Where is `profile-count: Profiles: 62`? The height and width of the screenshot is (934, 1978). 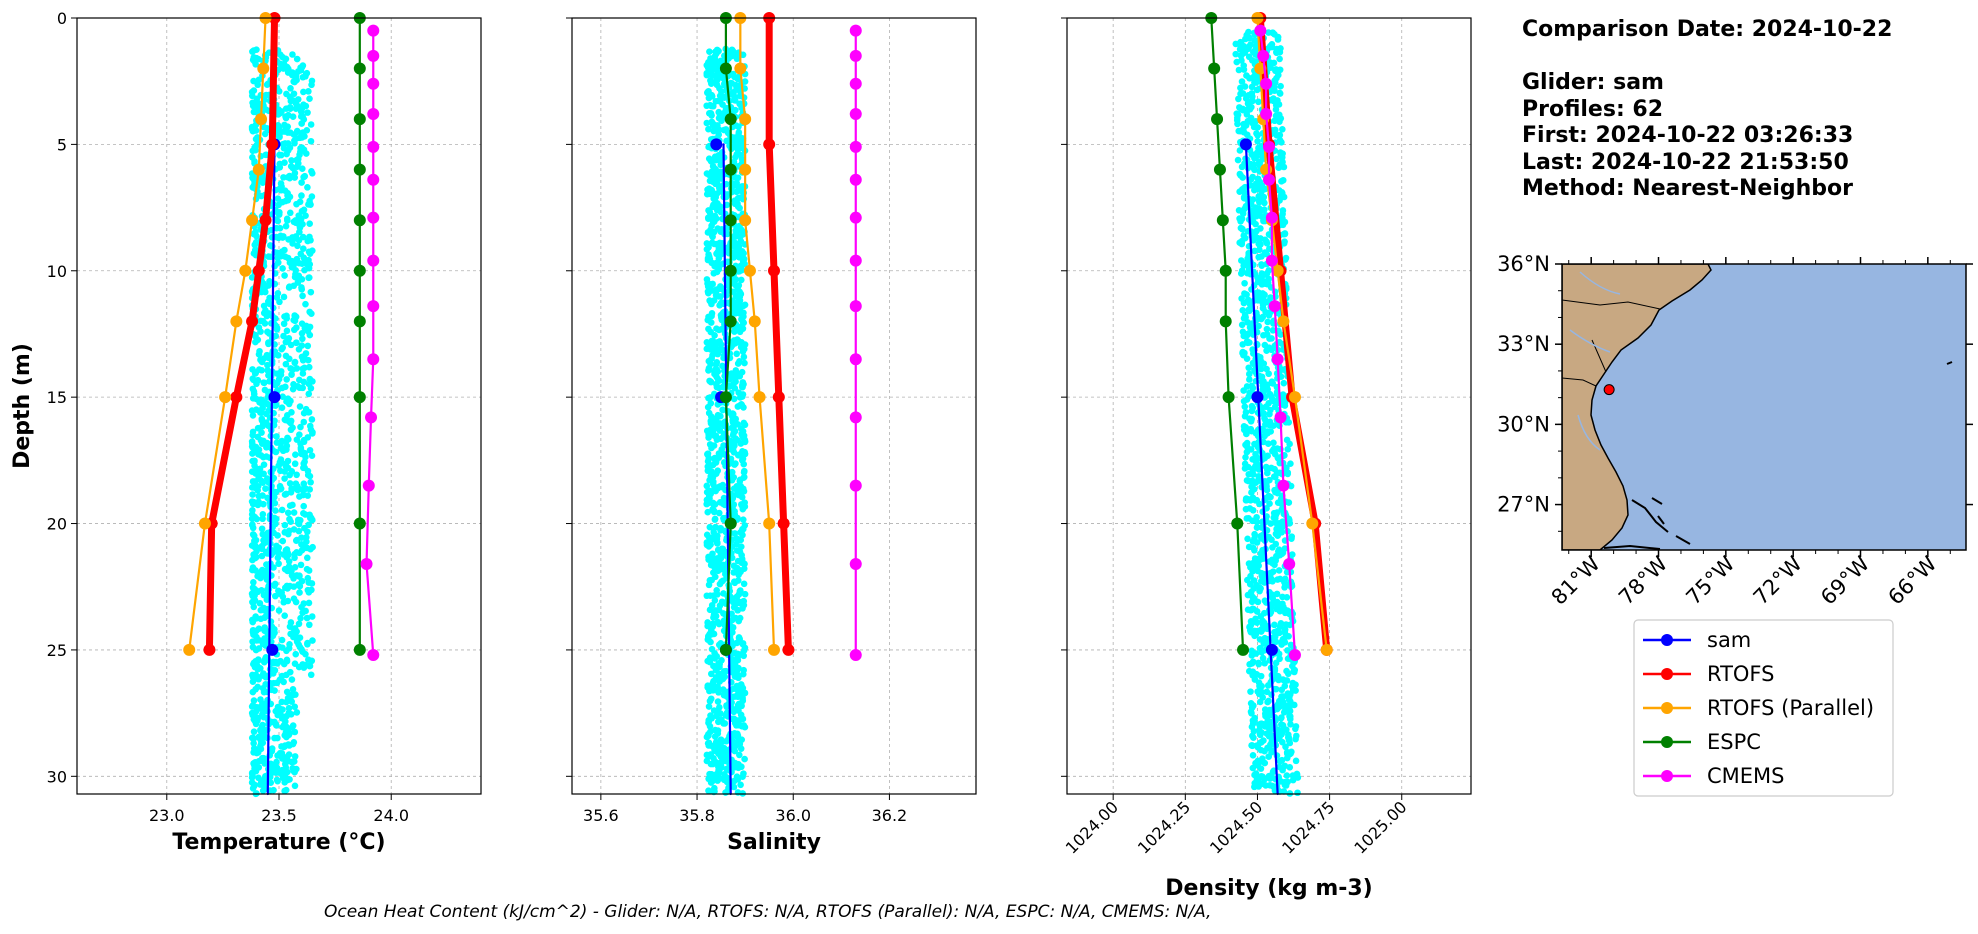 profile-count: Profiles: 62 is located at coordinates (1592, 109).